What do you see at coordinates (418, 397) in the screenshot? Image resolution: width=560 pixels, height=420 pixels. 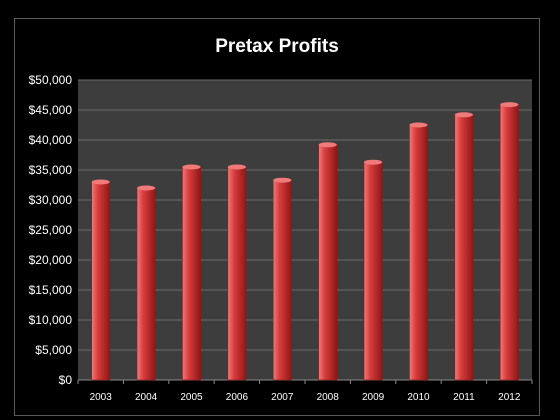 I see `x-tick-label: 2010` at bounding box center [418, 397].